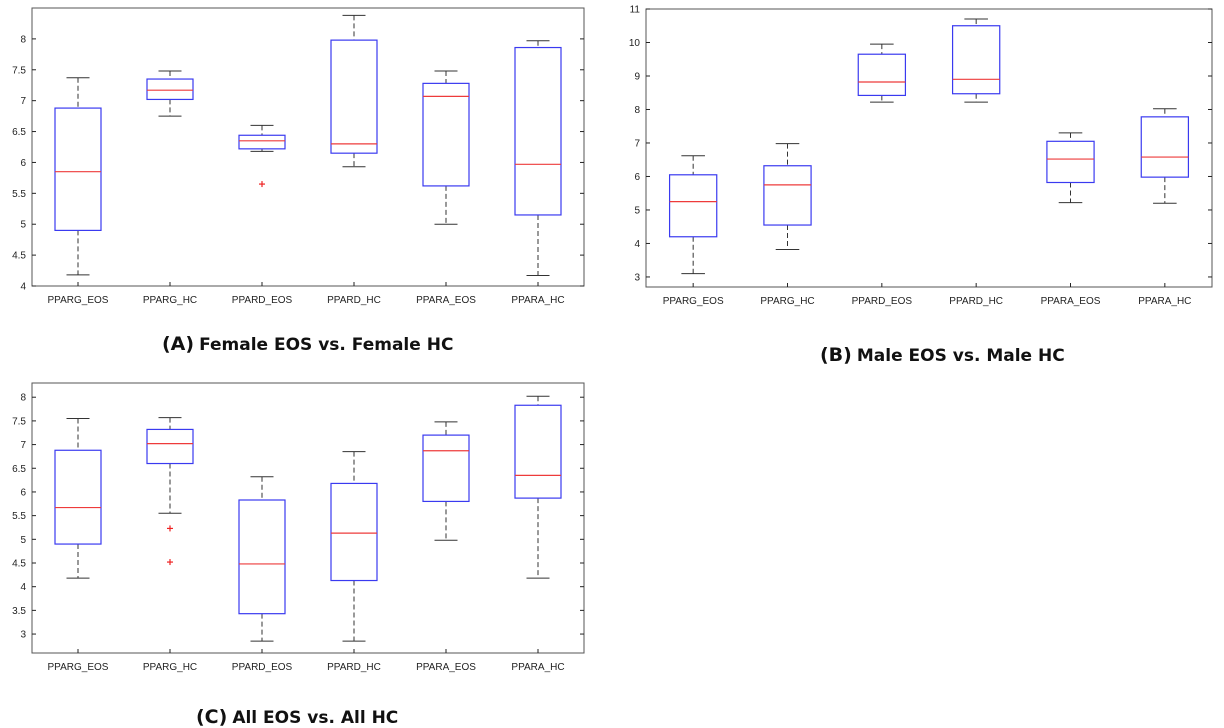  I want to click on caption-c-text: All EOS vs. All HC, so click(315, 718).